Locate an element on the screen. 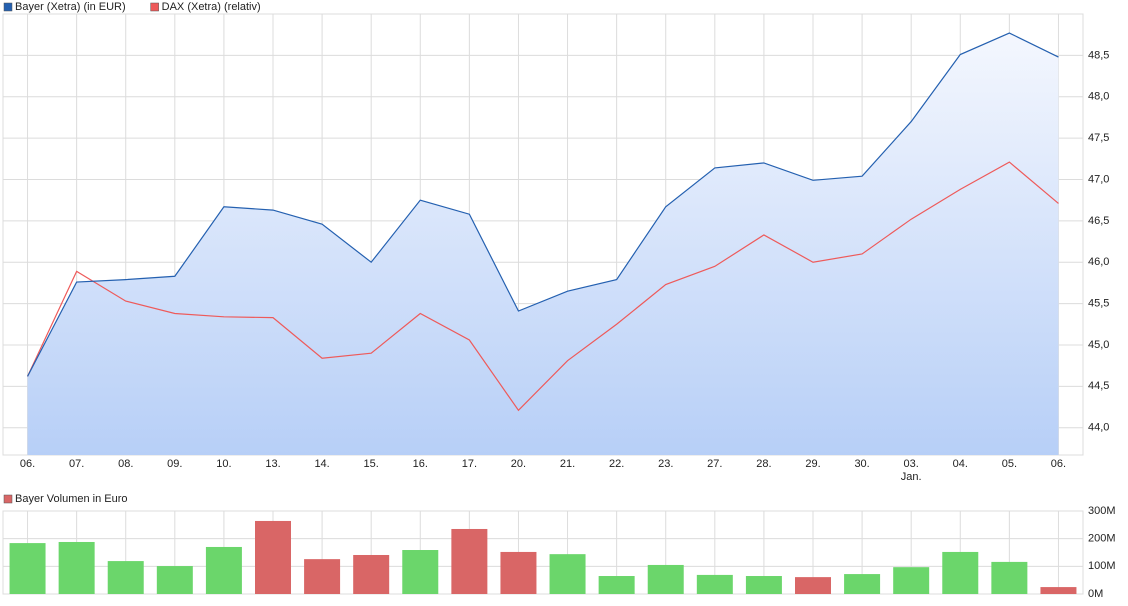 This screenshot has height=606, width=1128. x-tick-label: 22. is located at coordinates (616, 464).